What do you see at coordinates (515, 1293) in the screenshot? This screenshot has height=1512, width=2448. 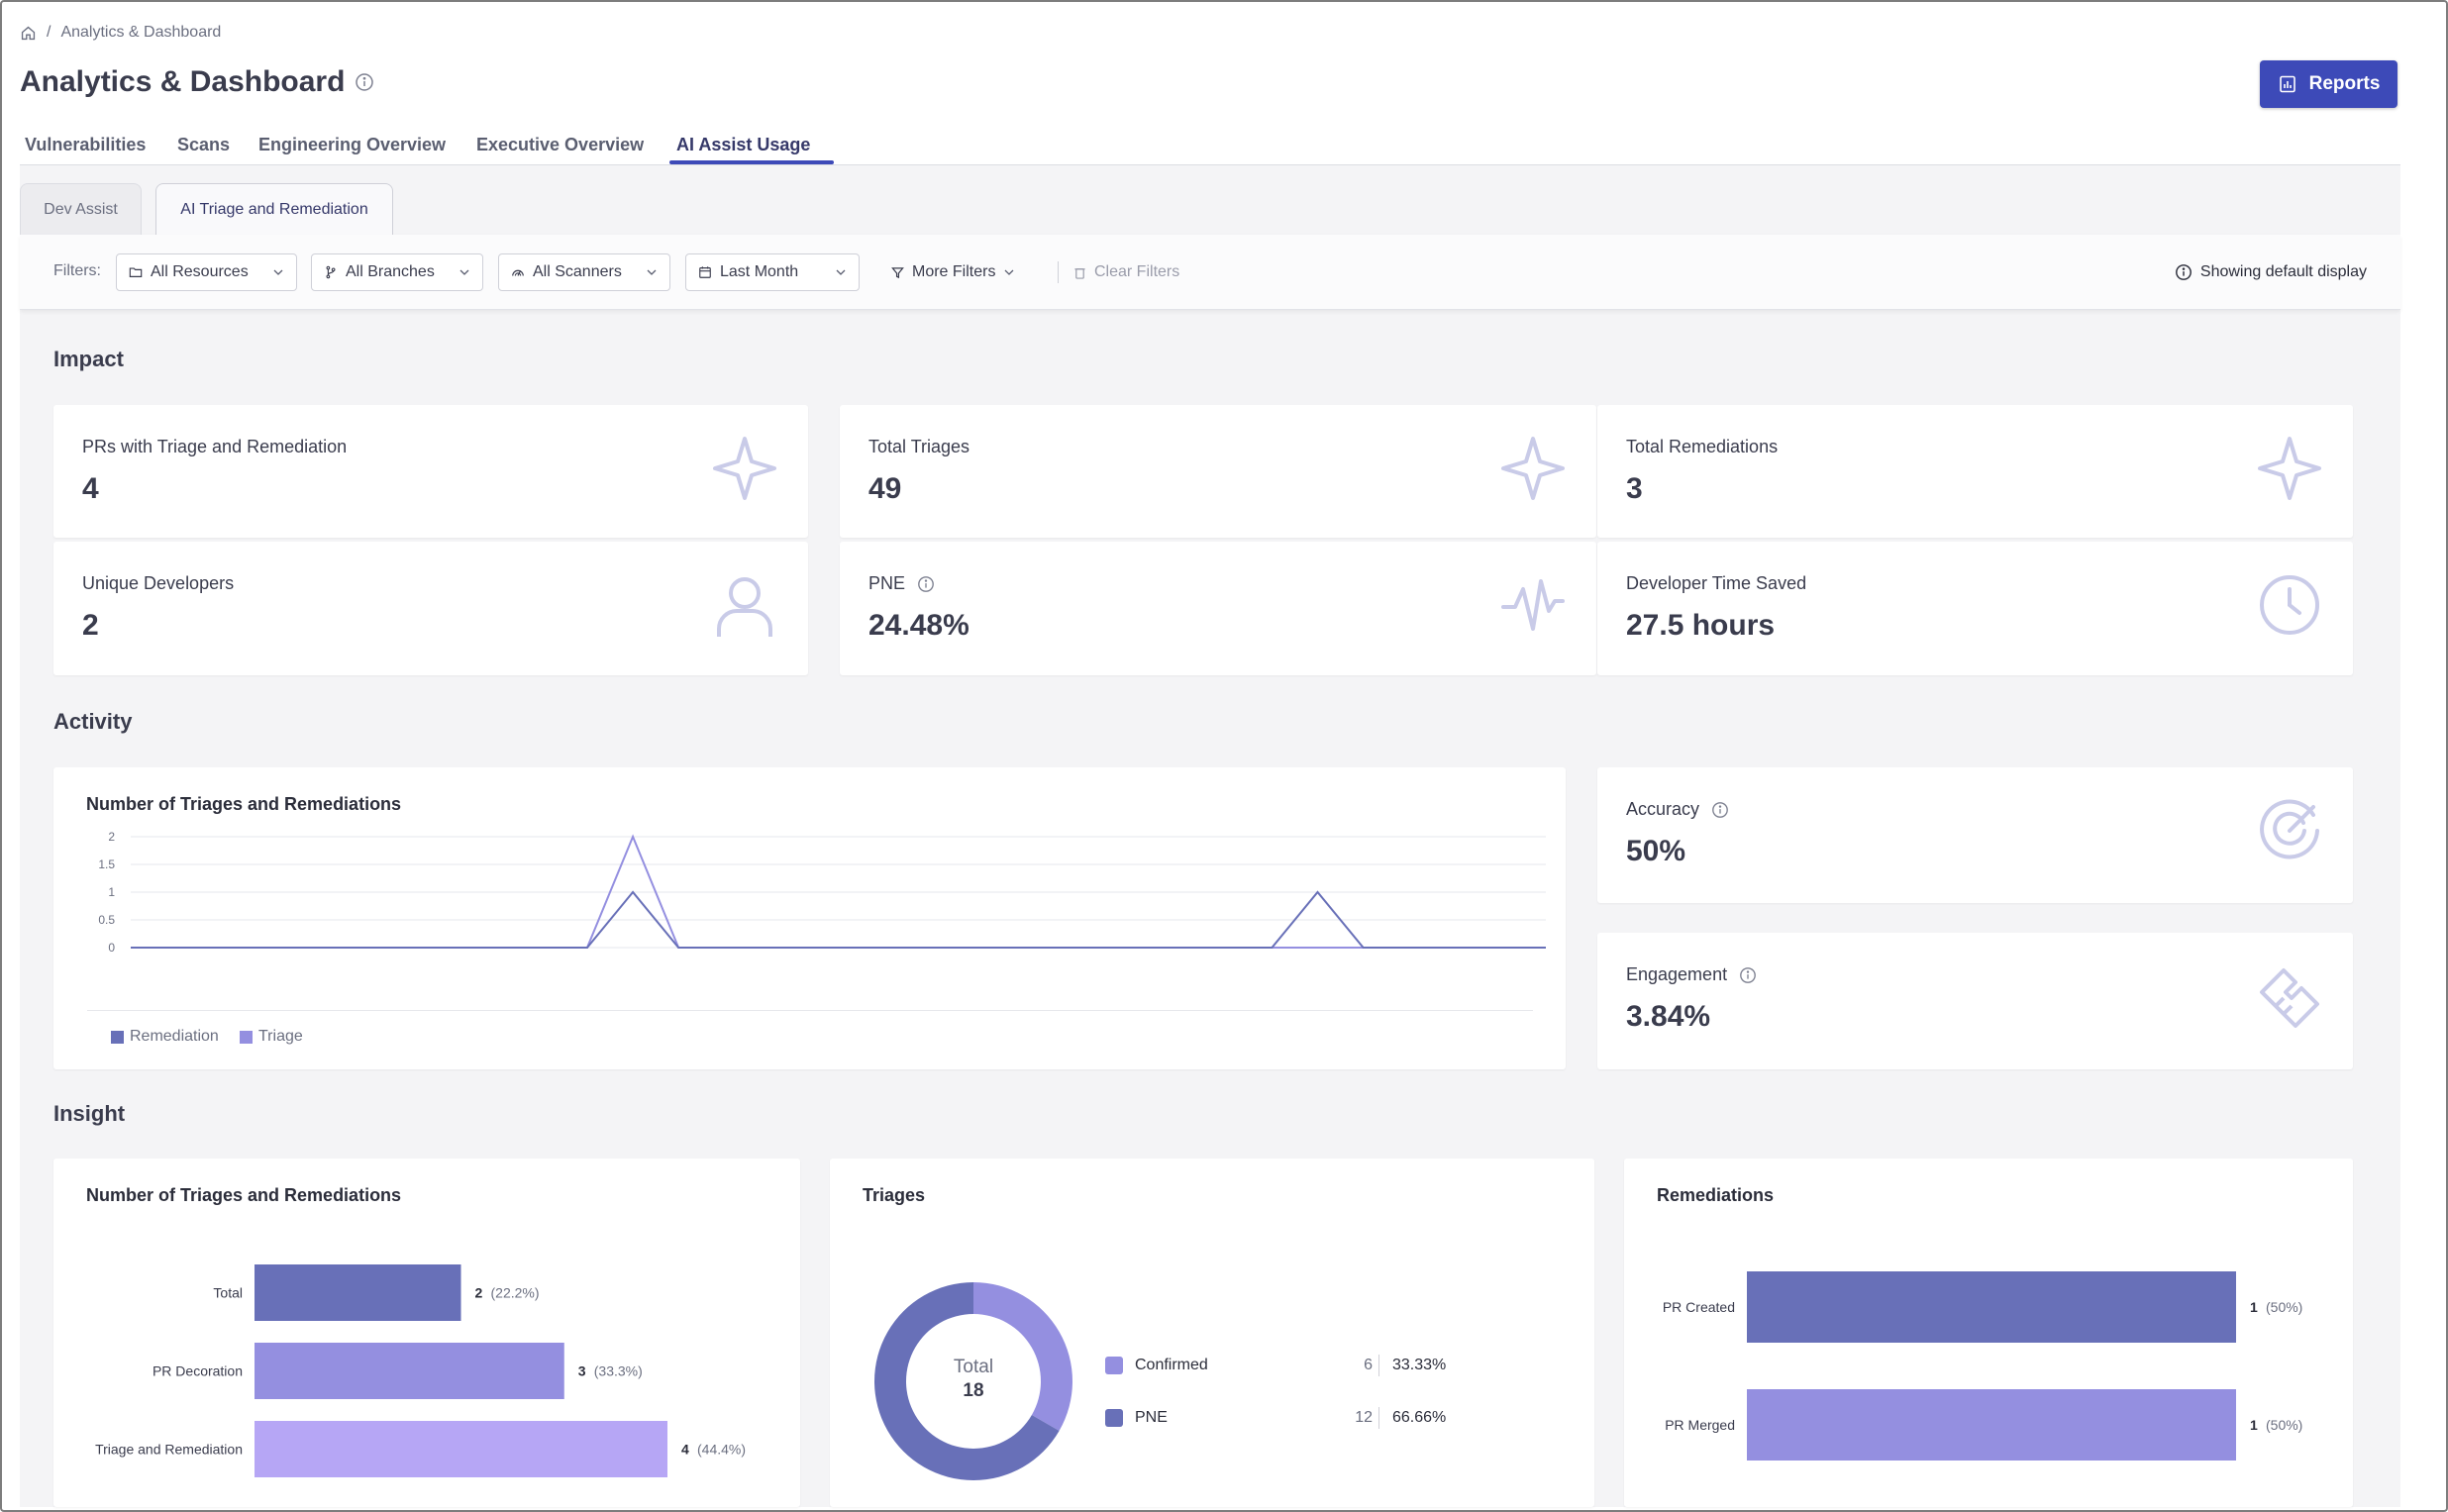 I see `bar-percent-label: (22.2%)` at bounding box center [515, 1293].